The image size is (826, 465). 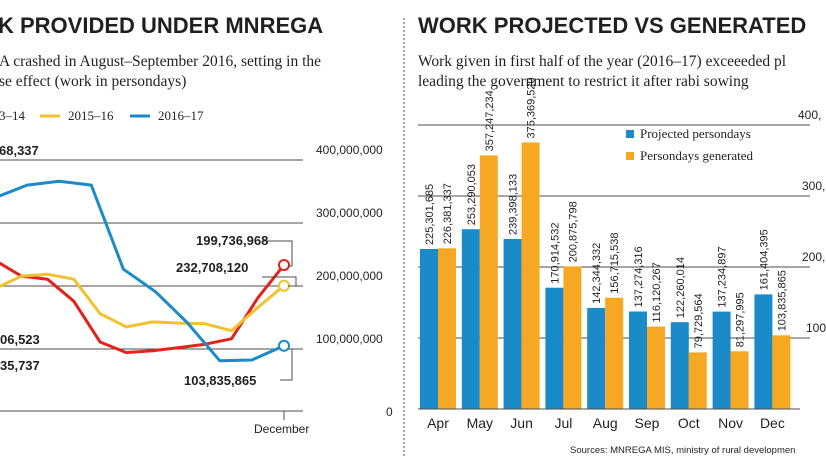 What do you see at coordinates (697, 380) in the screenshot?
I see `bar-generated-oct` at bounding box center [697, 380].